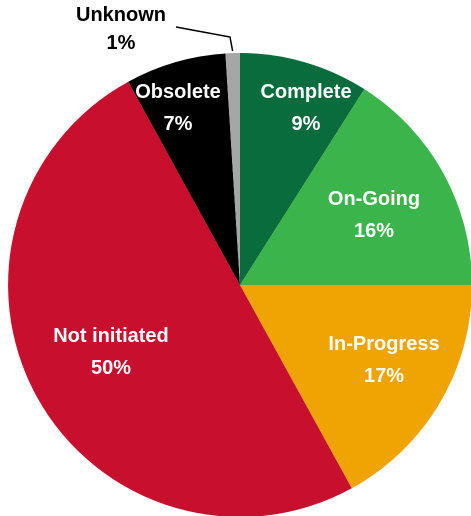 This screenshot has height=516, width=471. What do you see at coordinates (111, 336) in the screenshot?
I see `slice-label-name: Not initiated` at bounding box center [111, 336].